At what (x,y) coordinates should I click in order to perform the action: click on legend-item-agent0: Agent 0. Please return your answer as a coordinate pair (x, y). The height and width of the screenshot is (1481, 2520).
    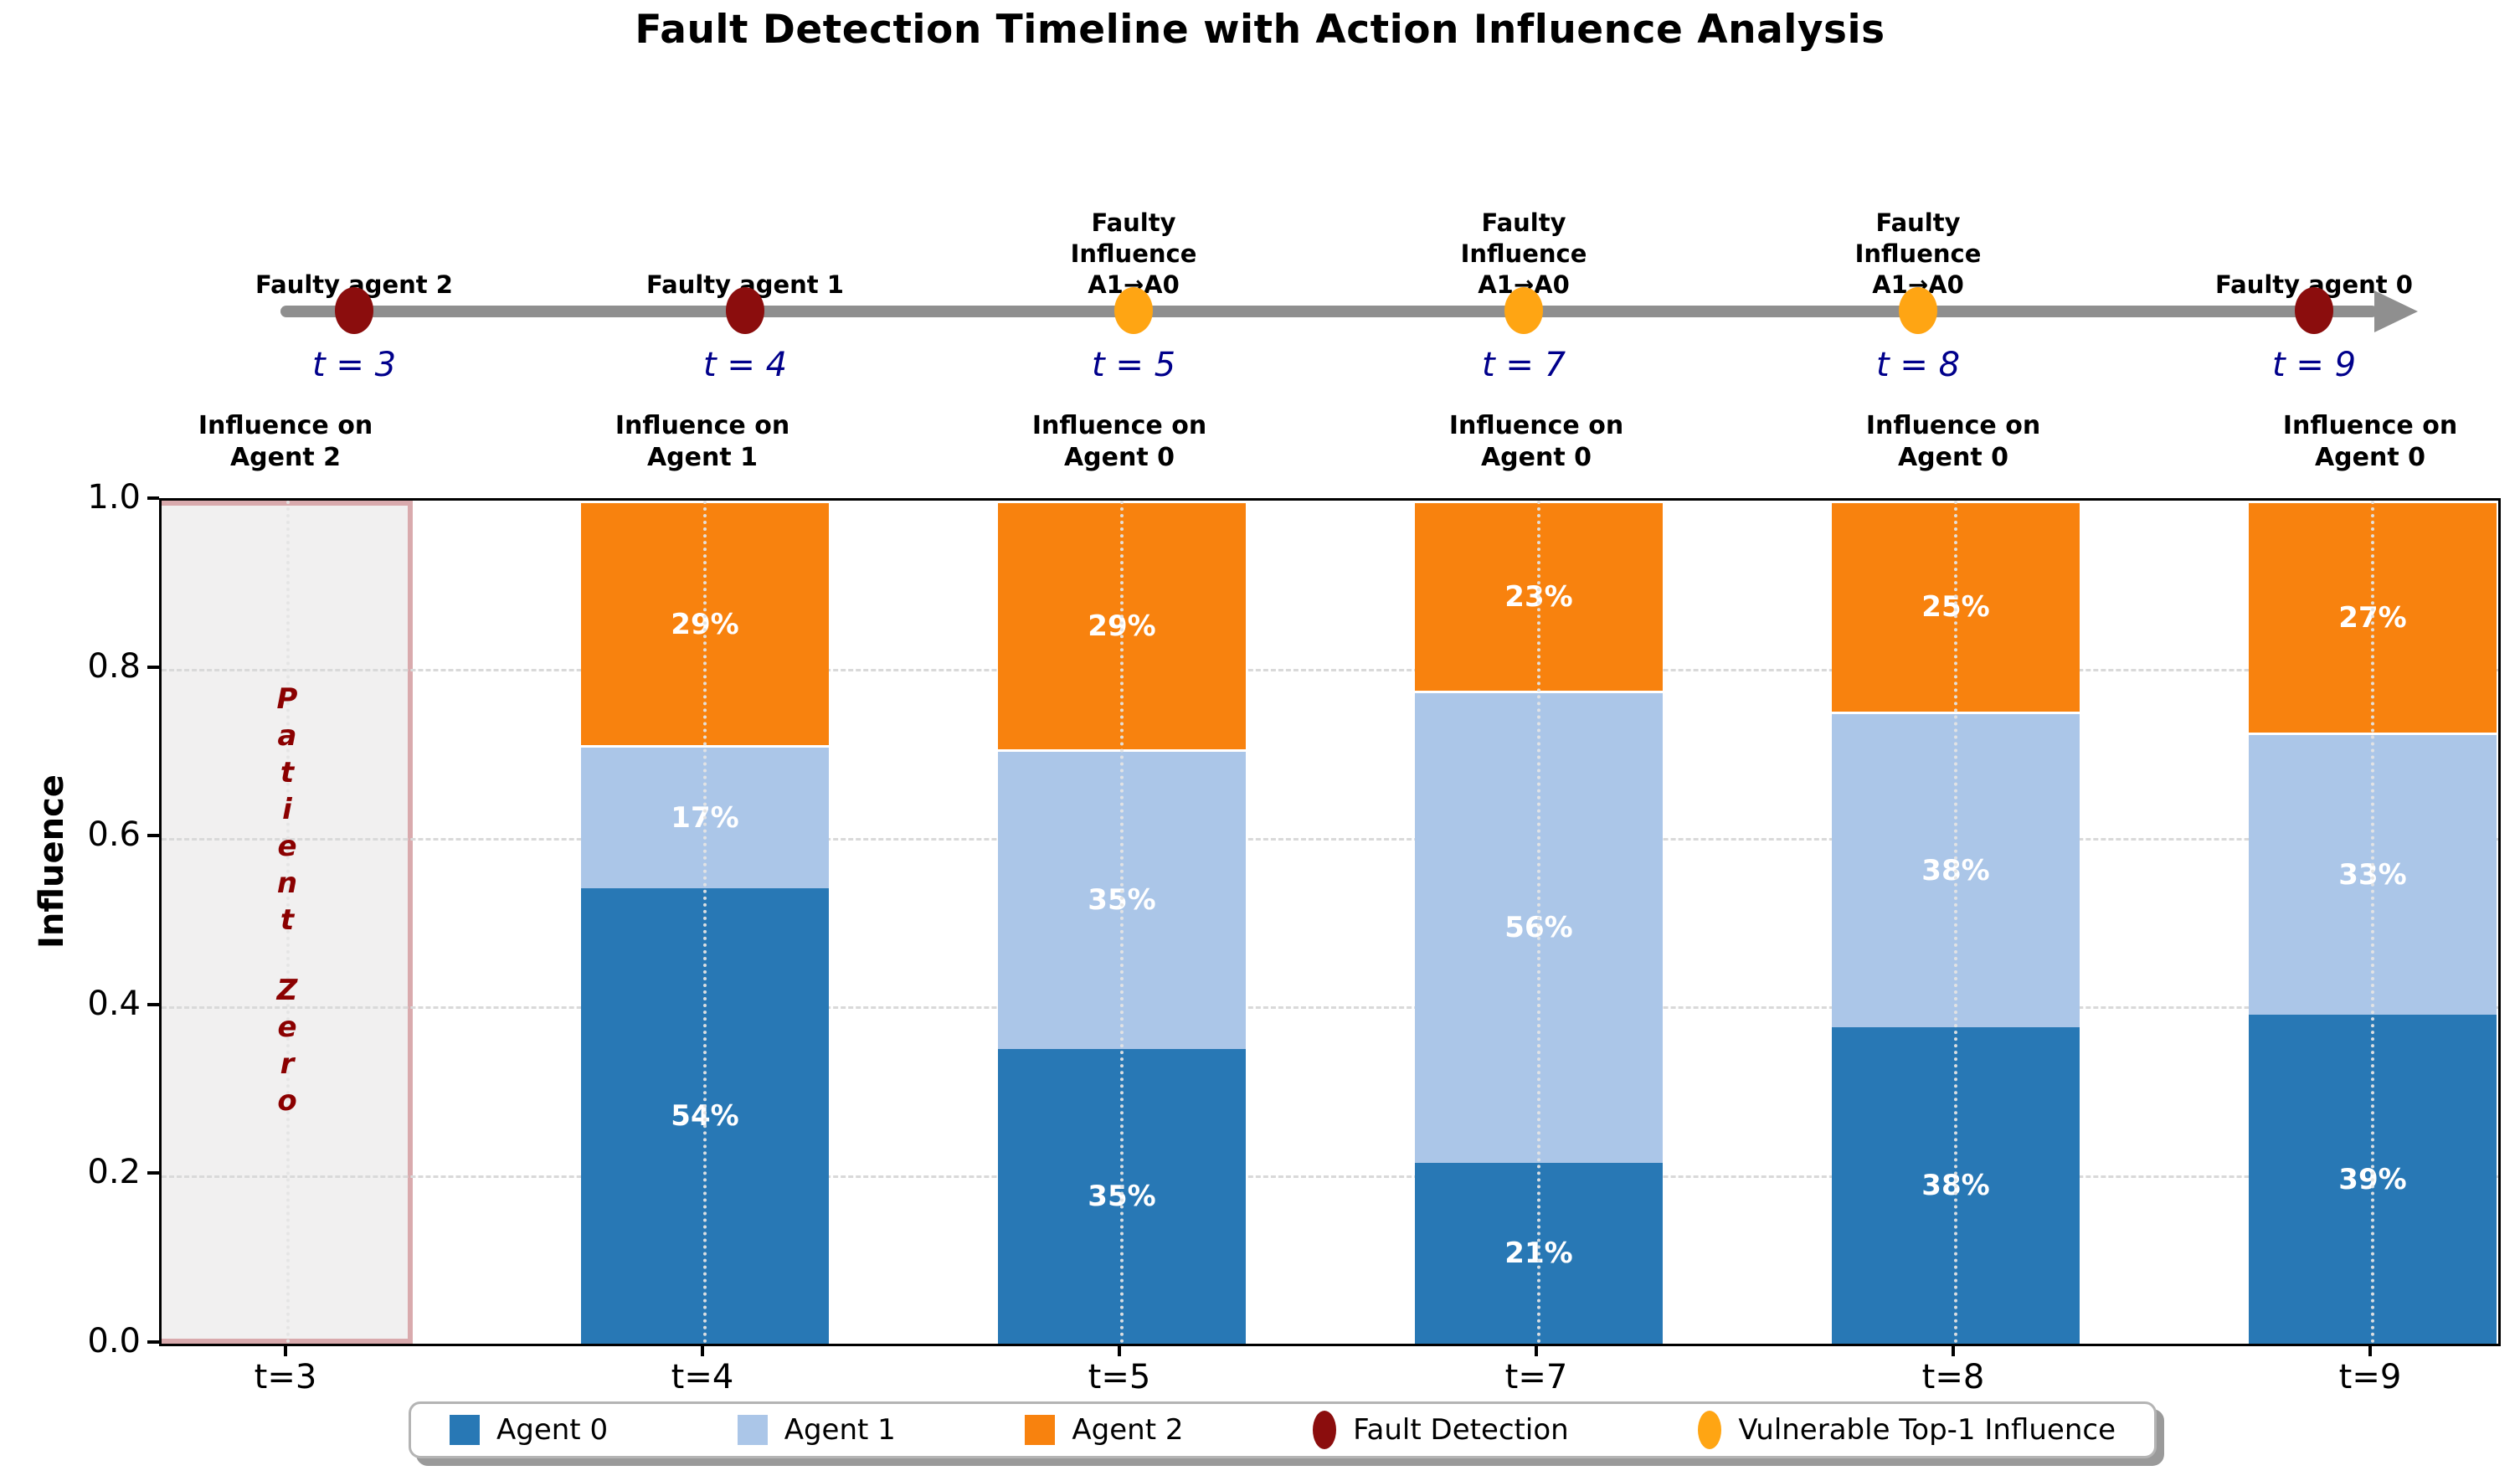
    Looking at the image, I should click on (529, 1430).